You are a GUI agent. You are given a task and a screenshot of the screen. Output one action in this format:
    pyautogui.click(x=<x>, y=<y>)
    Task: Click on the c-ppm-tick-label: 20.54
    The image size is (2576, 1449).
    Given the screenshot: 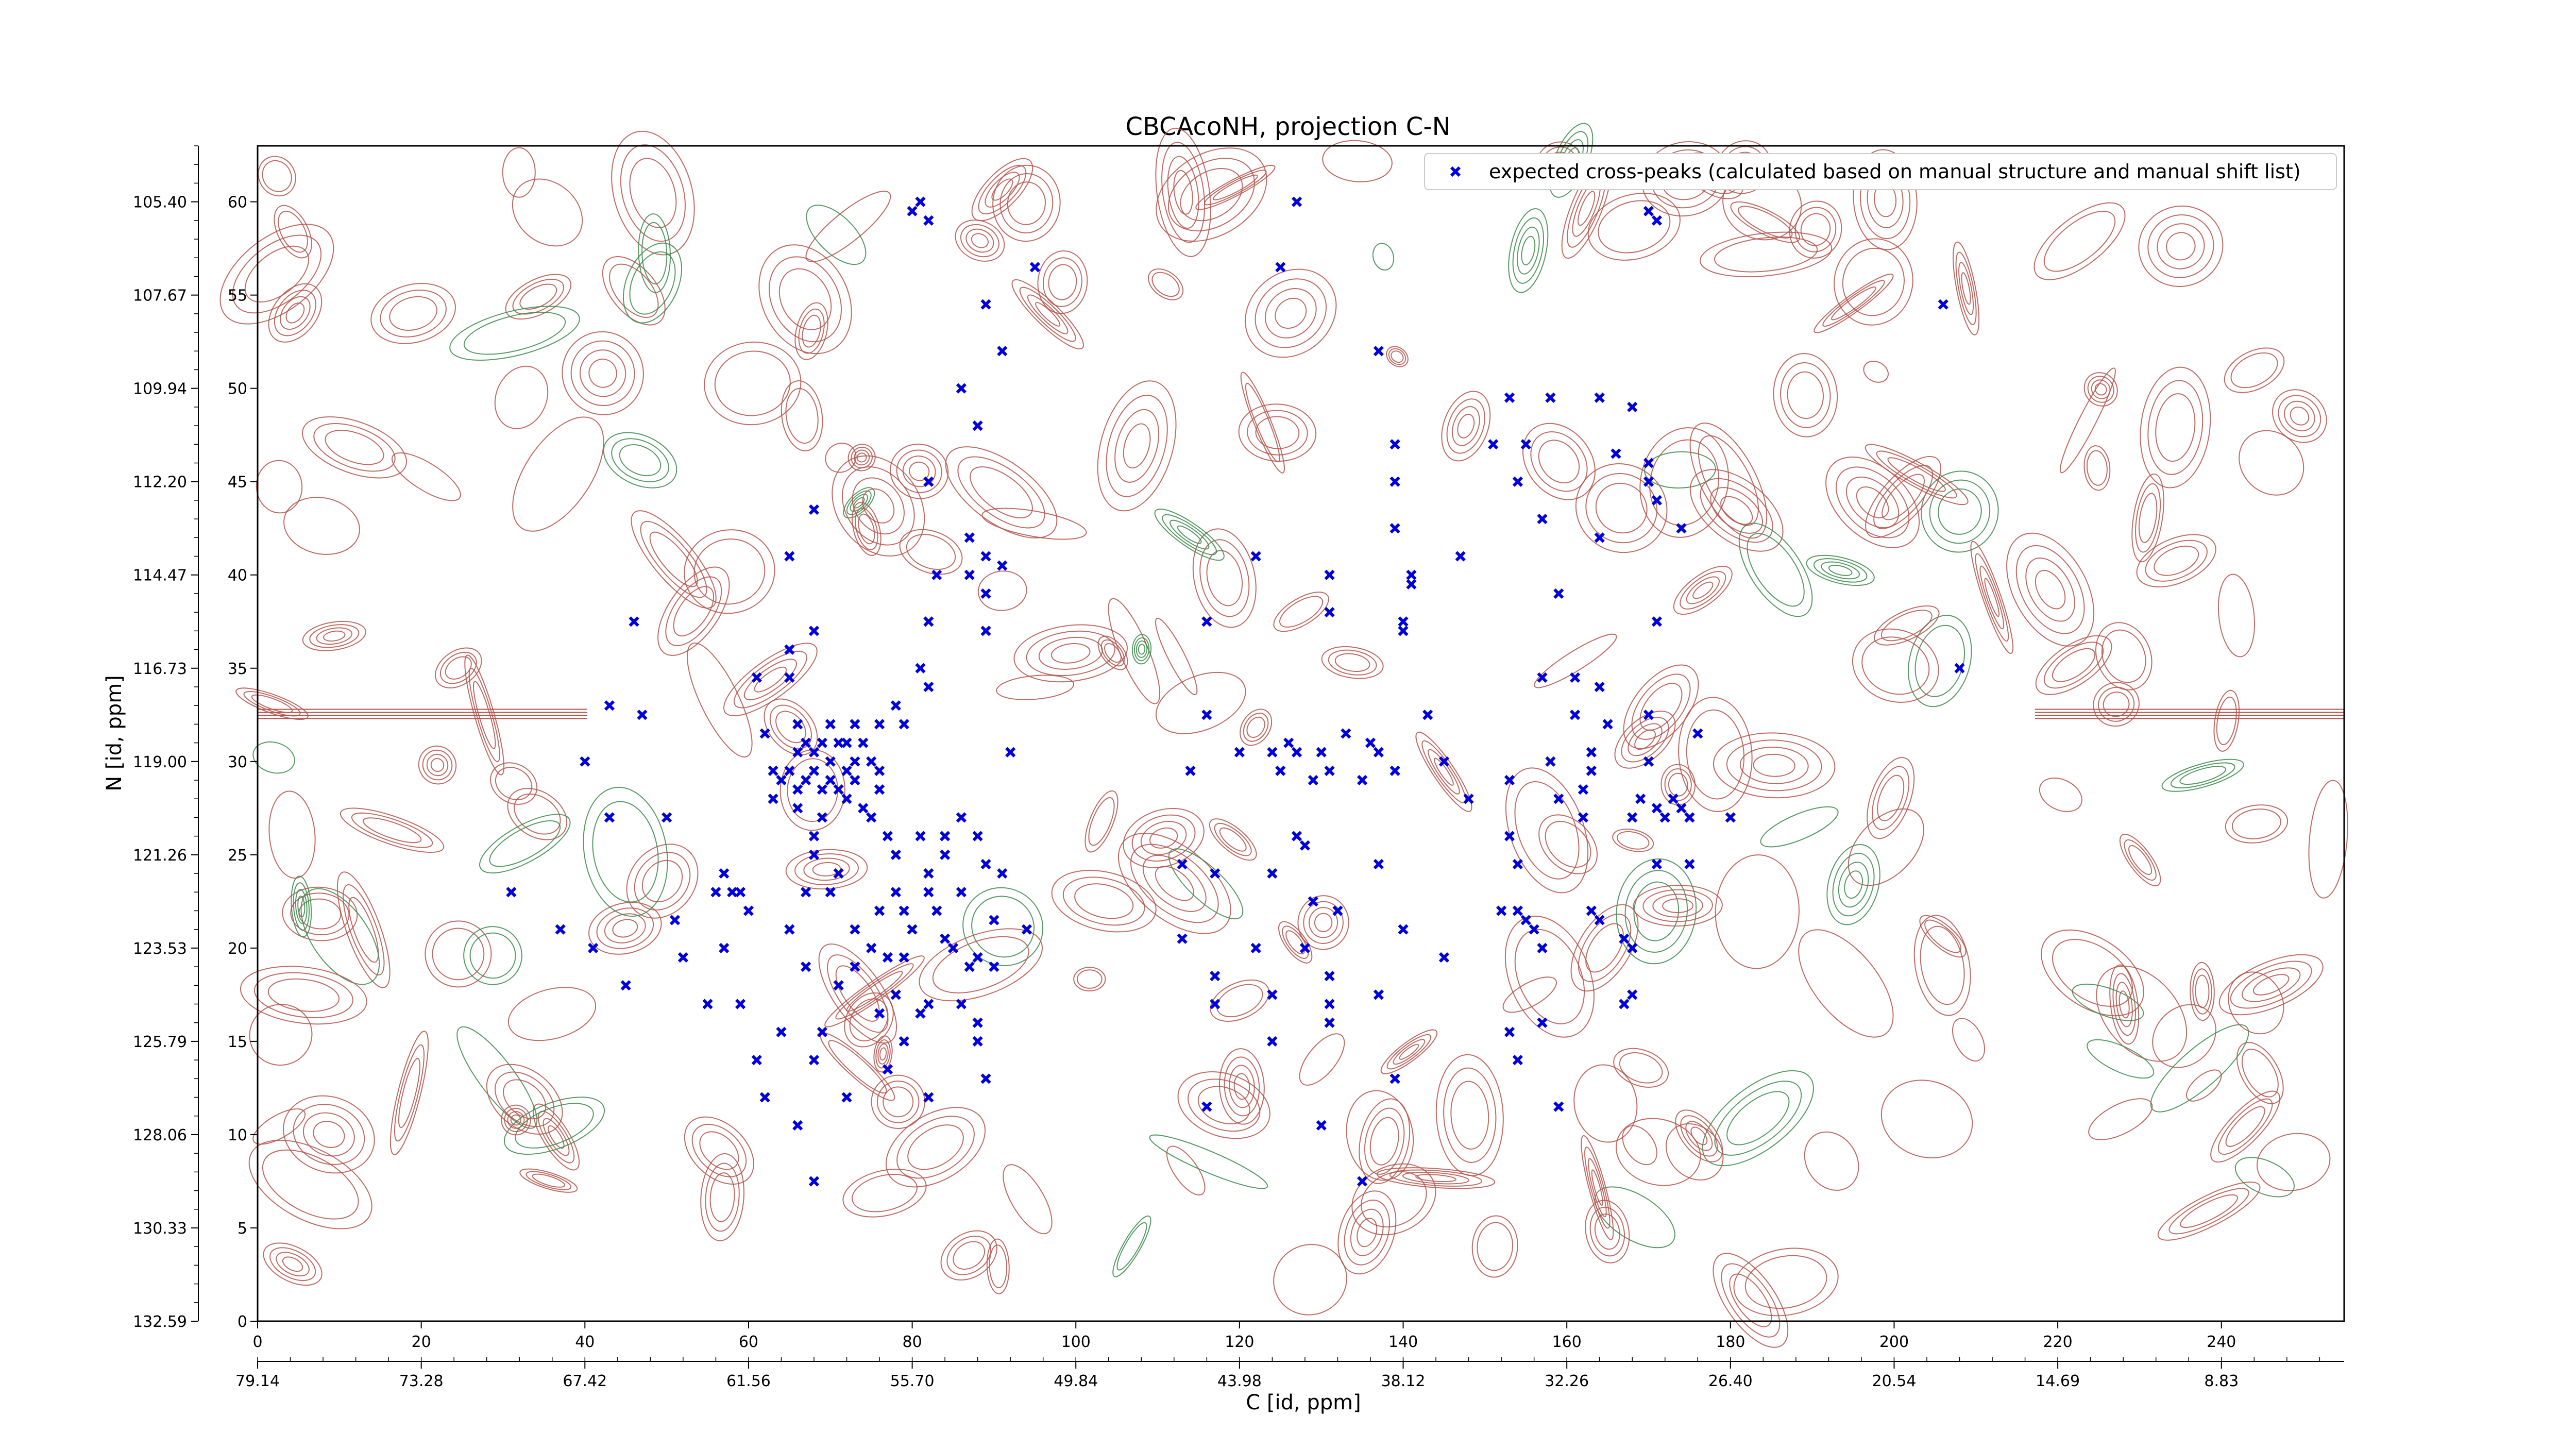 What is the action you would take?
    pyautogui.click(x=1894, y=1381)
    